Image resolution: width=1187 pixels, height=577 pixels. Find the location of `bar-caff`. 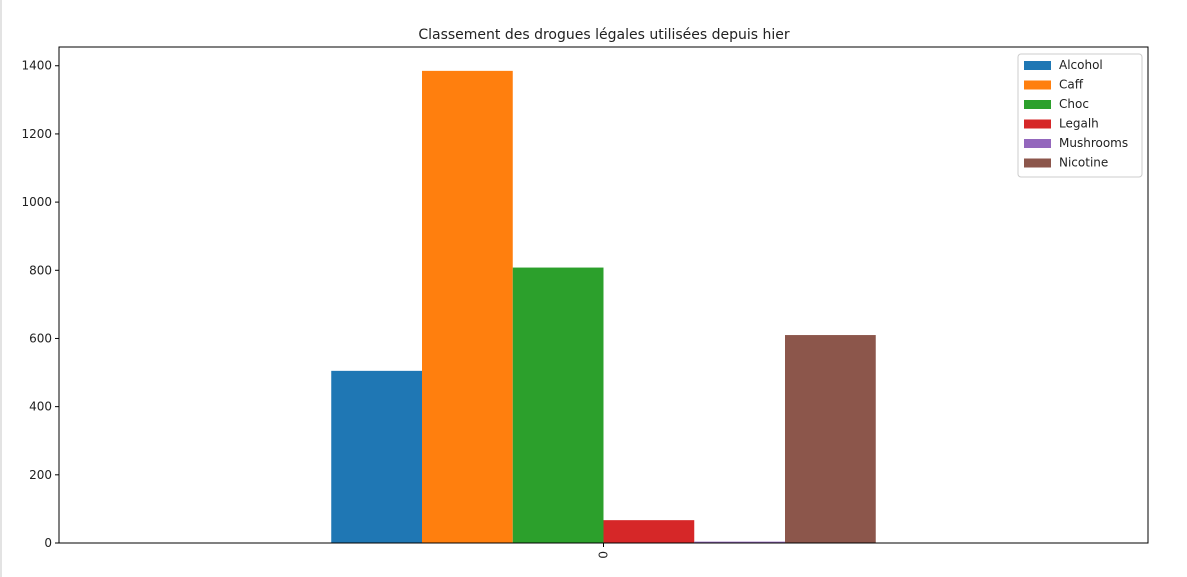

bar-caff is located at coordinates (467, 306).